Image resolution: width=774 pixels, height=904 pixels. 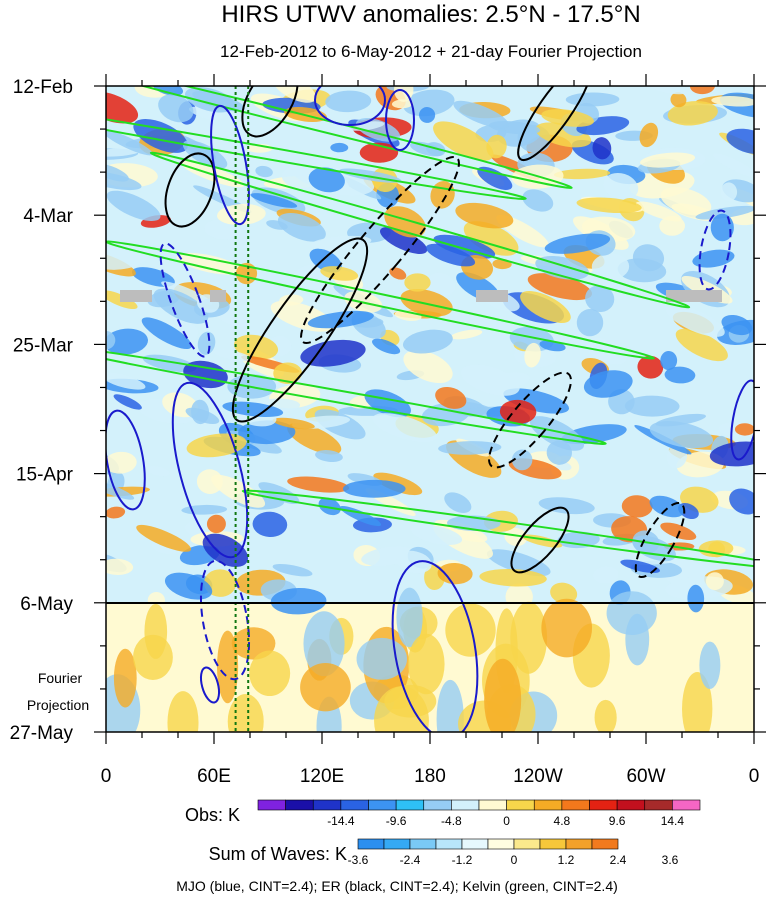 I want to click on y-tick-label: 12-Feb, so click(x=43, y=87).